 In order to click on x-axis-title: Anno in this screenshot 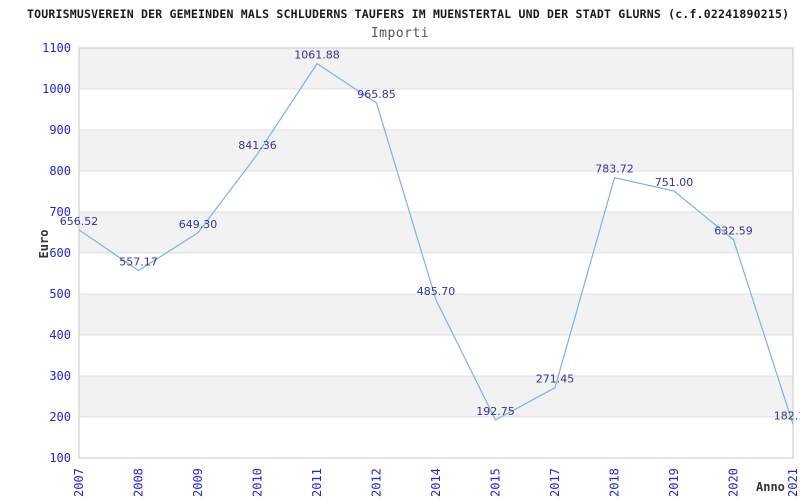, I will do `click(770, 487)`.